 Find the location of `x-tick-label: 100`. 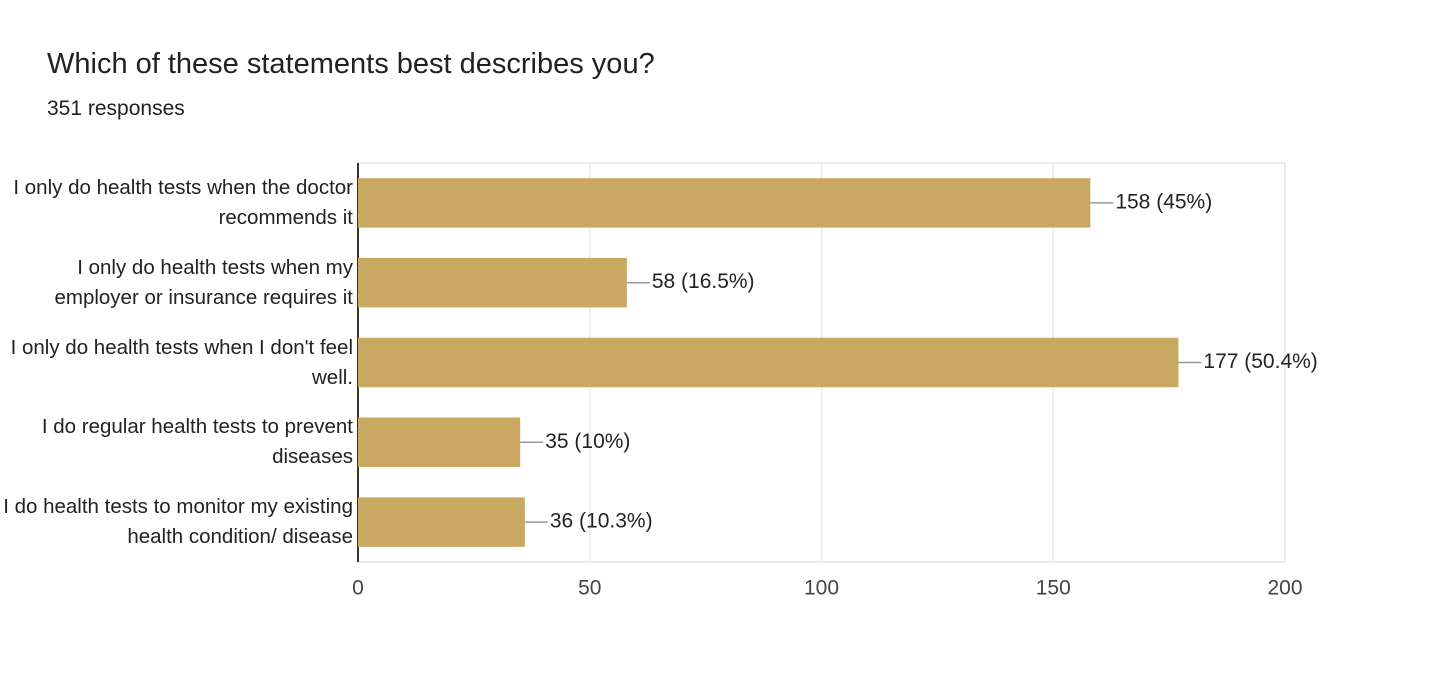

x-tick-label: 100 is located at coordinates (821, 588).